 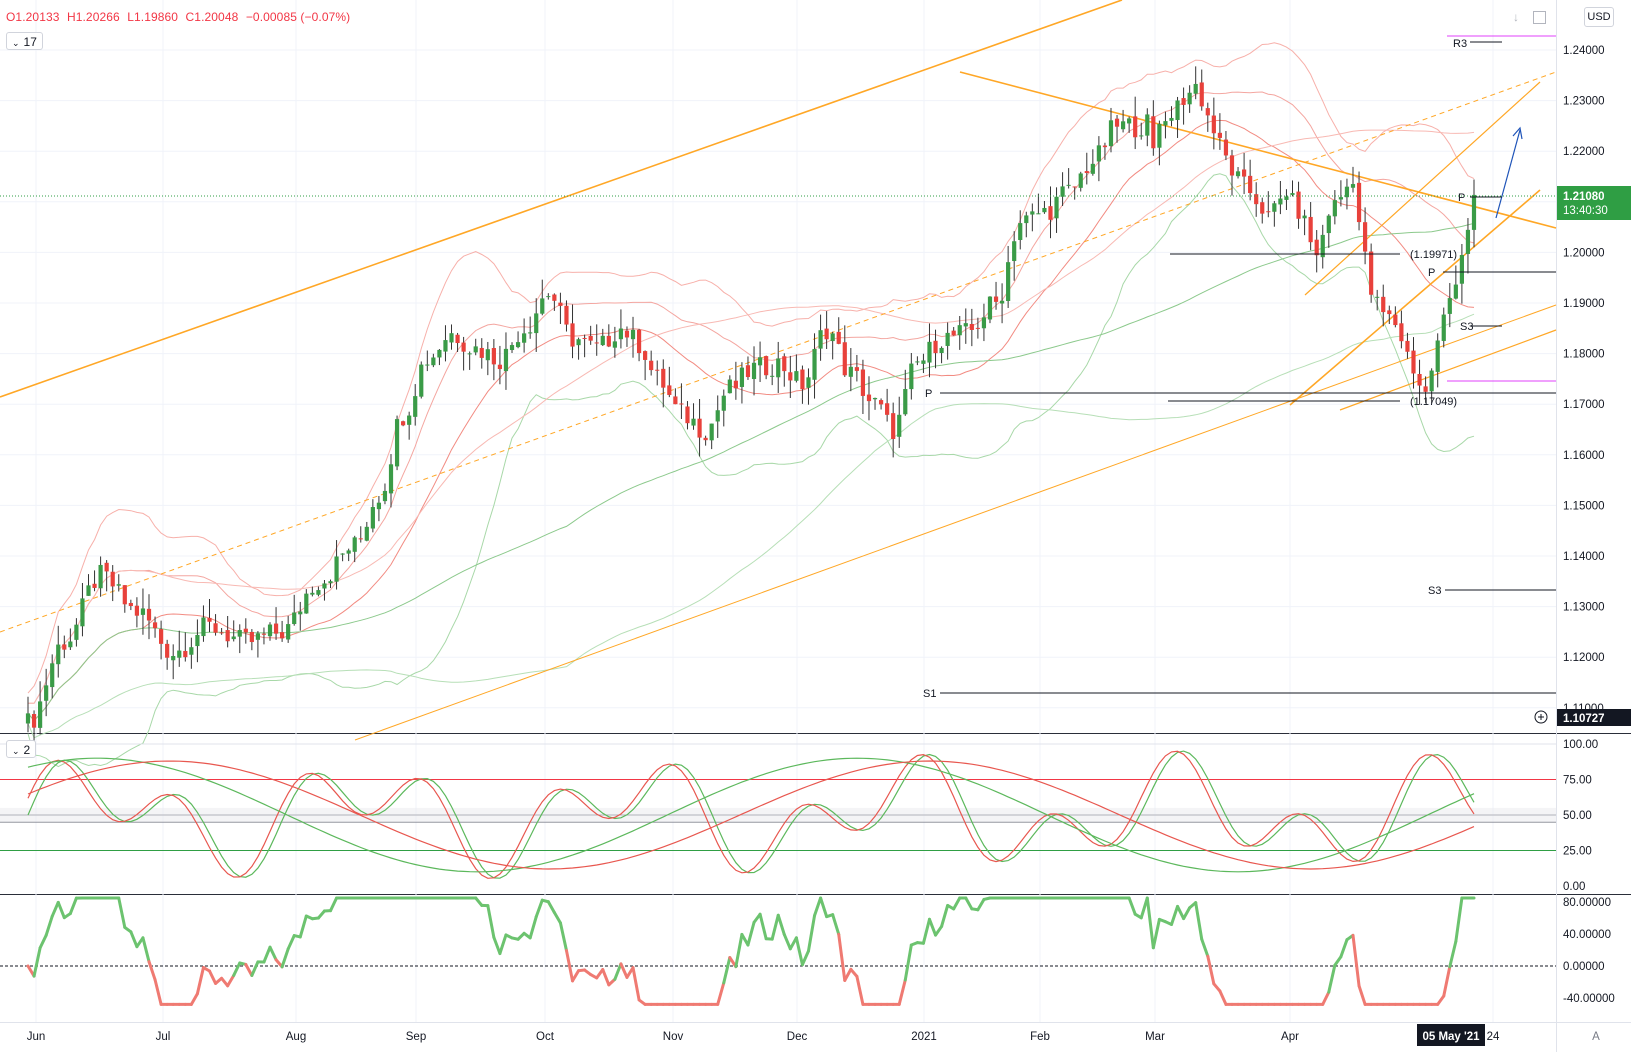 I want to click on forecast-arrow-head, so click(x=1517, y=133).